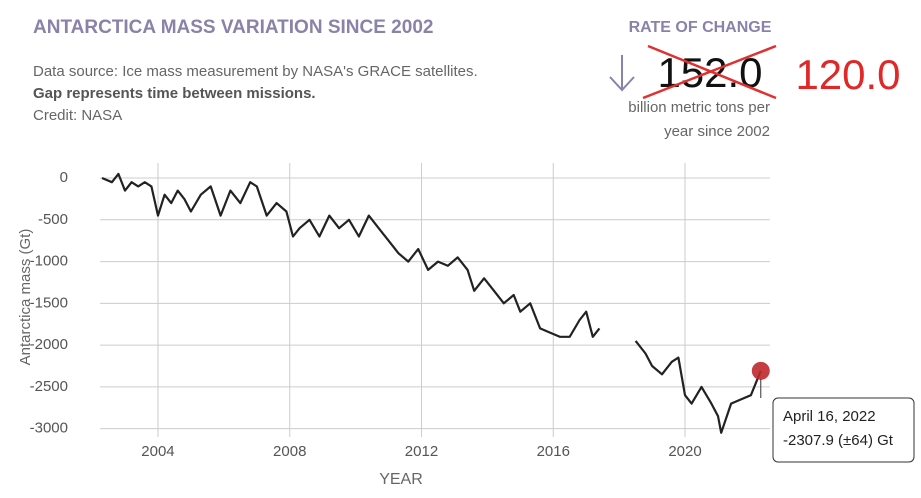 The image size is (921, 498). I want to click on tooltip-date: April 16, 2022, so click(829, 416).